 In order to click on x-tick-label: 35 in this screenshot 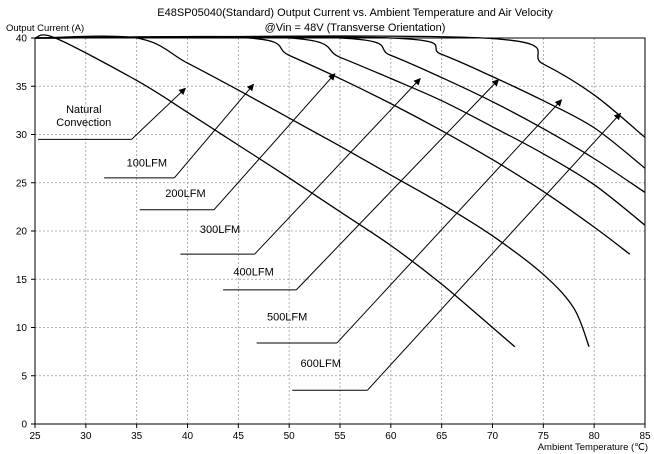, I will do `click(137, 436)`.